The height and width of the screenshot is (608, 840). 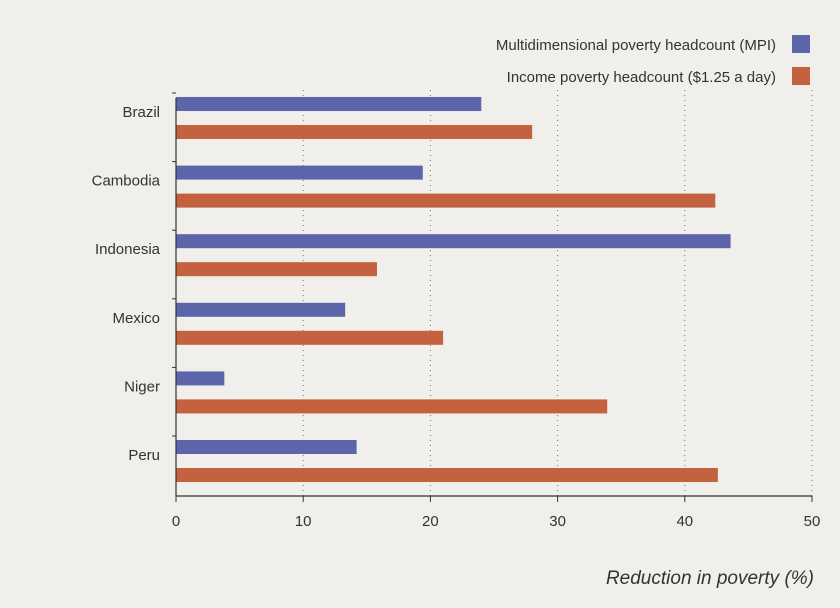 What do you see at coordinates (144, 455) in the screenshot?
I see `category-label-peru: Peru` at bounding box center [144, 455].